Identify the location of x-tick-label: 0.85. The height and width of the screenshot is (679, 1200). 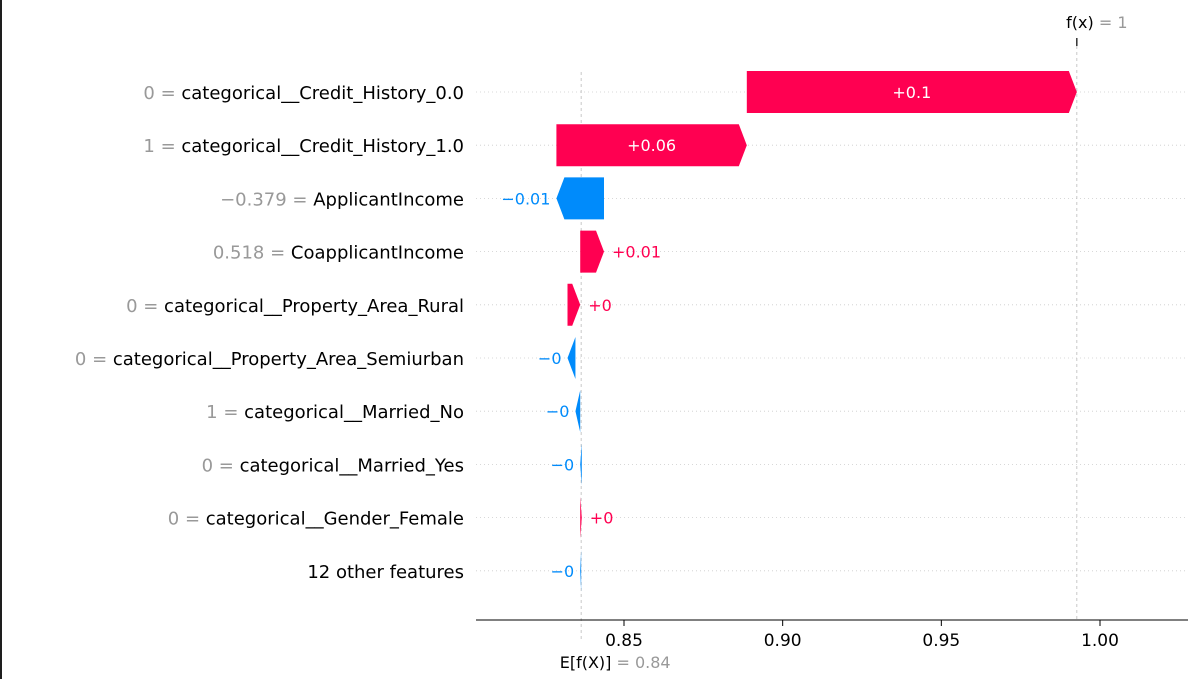
(624, 641).